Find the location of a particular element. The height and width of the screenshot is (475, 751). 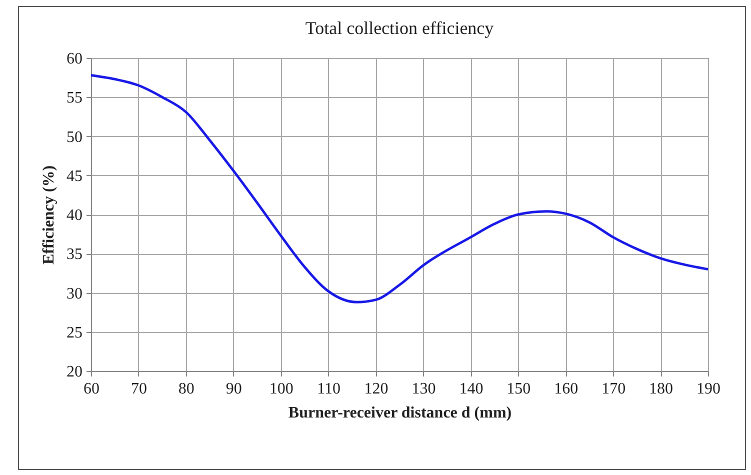

y-tick-label: 40 is located at coordinates (74, 215).